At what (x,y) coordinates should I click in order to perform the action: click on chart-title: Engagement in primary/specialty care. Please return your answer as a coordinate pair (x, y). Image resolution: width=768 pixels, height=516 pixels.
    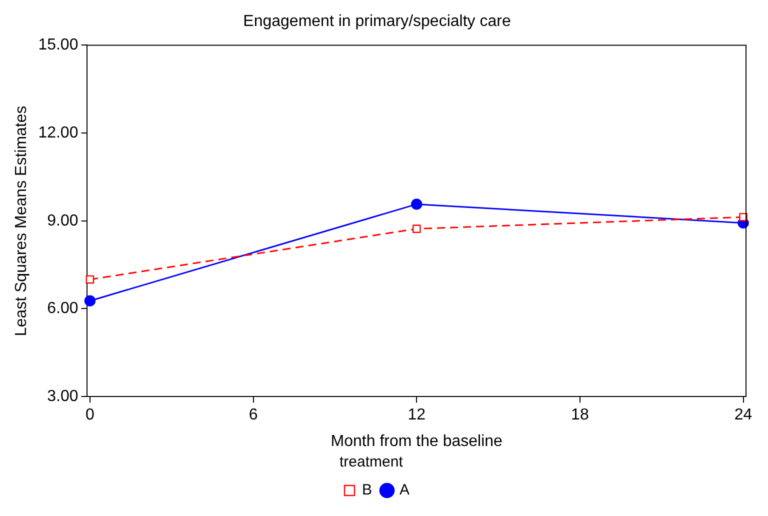
    Looking at the image, I should click on (377, 21).